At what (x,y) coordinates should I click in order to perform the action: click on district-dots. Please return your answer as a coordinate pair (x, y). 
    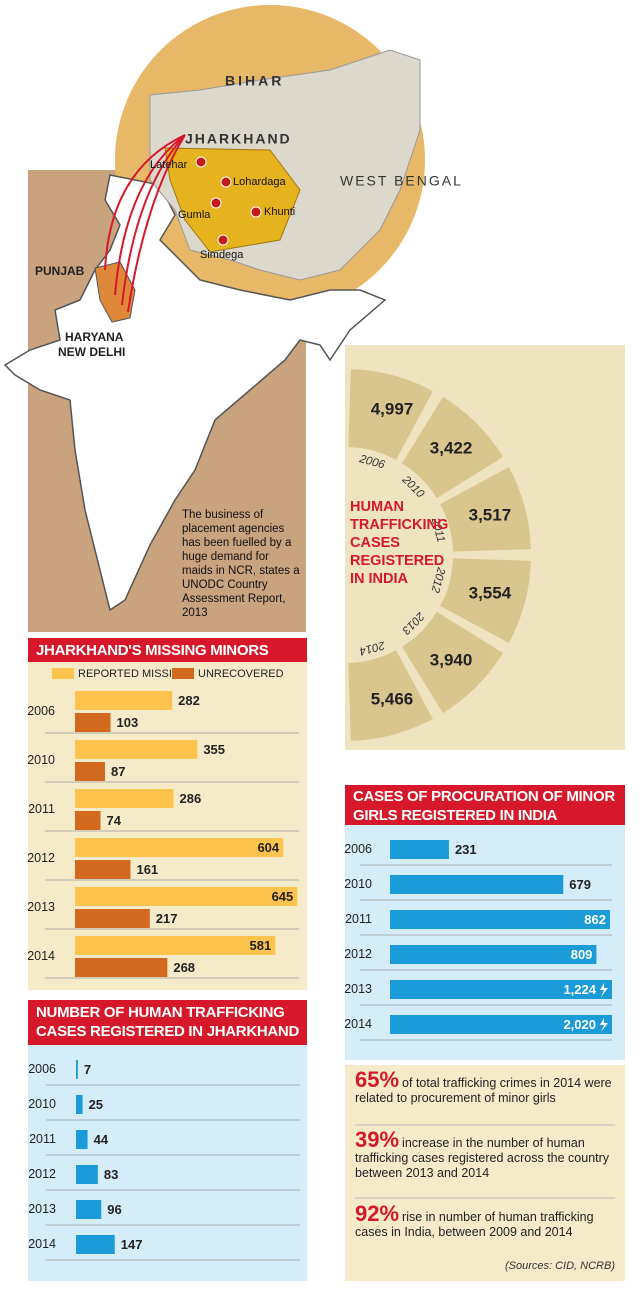
    Looking at the image, I should click on (228, 201).